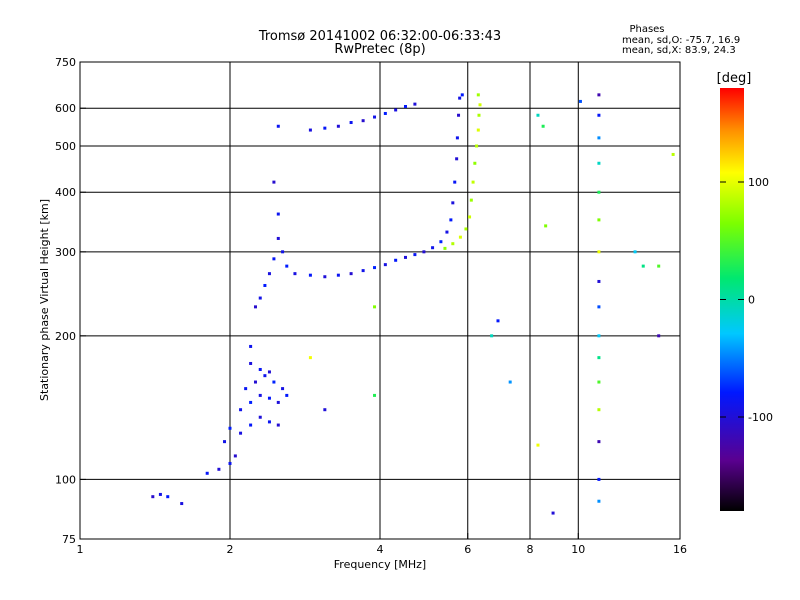  What do you see at coordinates (379, 36) in the screenshot?
I see `chart-title: Tromsø 20141002 06:32:00-06:33:43` at bounding box center [379, 36].